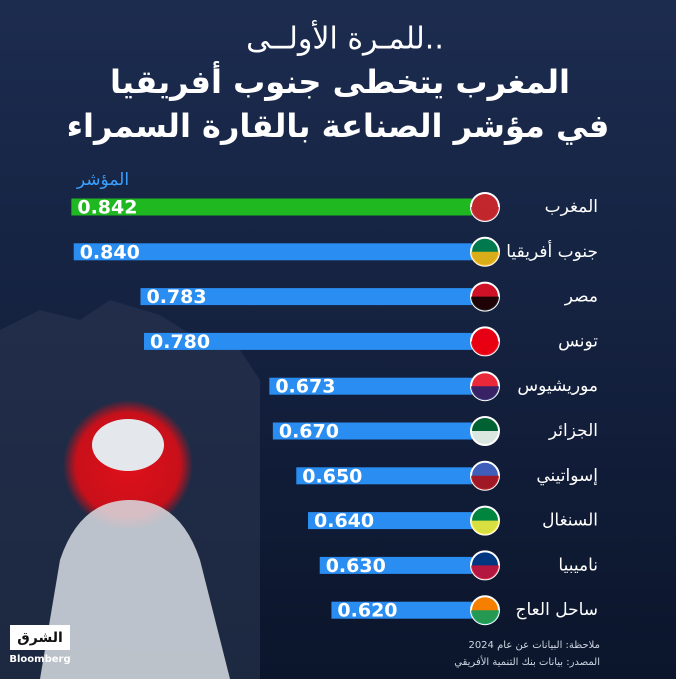  What do you see at coordinates (332, 476) in the screenshot?
I see `value-label: 0.650` at bounding box center [332, 476].